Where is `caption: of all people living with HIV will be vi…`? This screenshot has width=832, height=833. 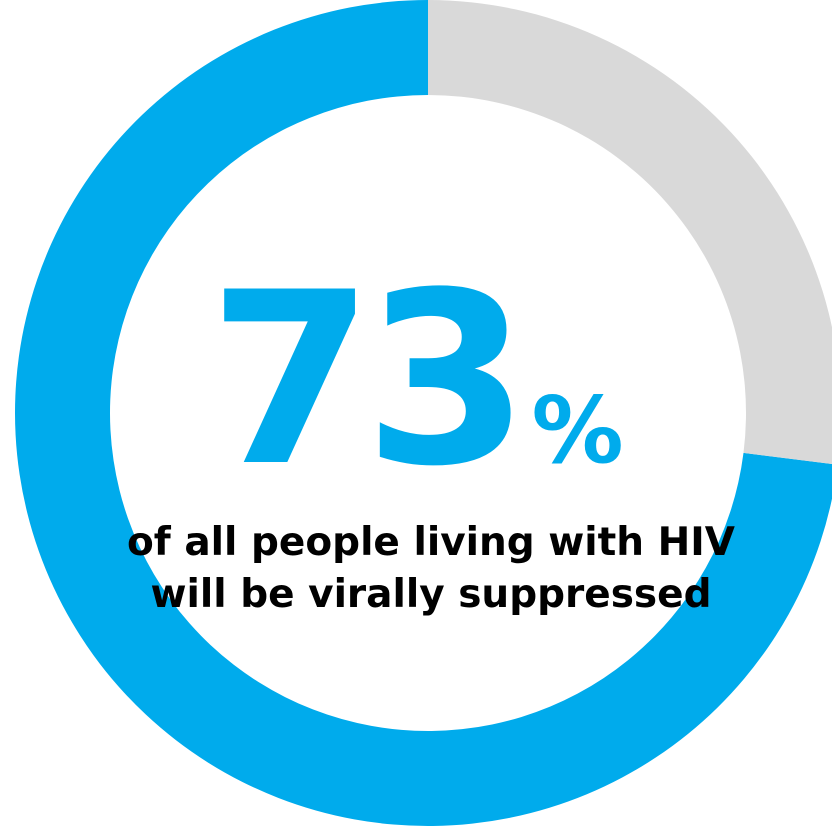
caption: of all people living with HIV will be vi… is located at coordinates (416, 569).